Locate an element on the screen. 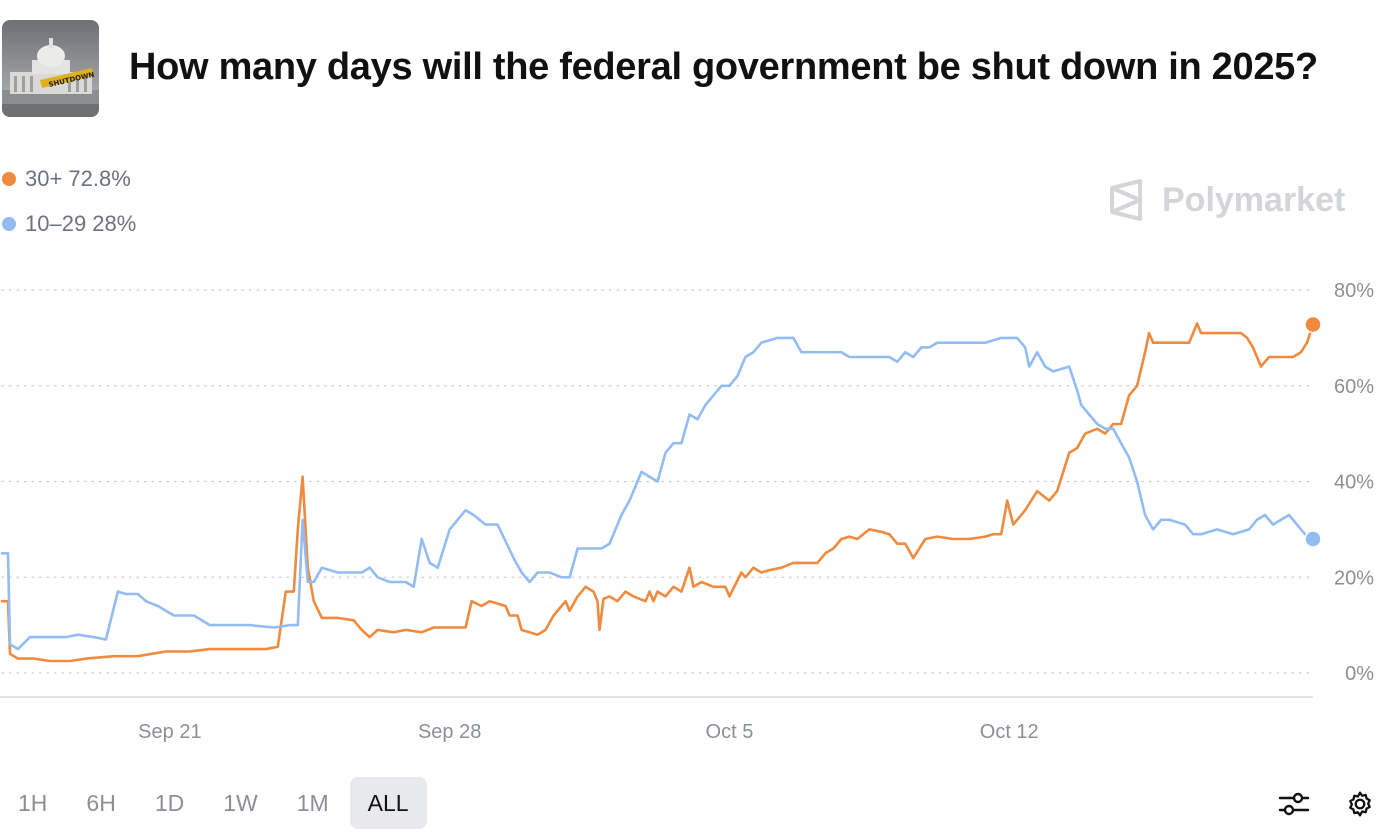 The width and height of the screenshot is (1400, 839). legend-label: 30+ 72.8% is located at coordinates (78, 178).